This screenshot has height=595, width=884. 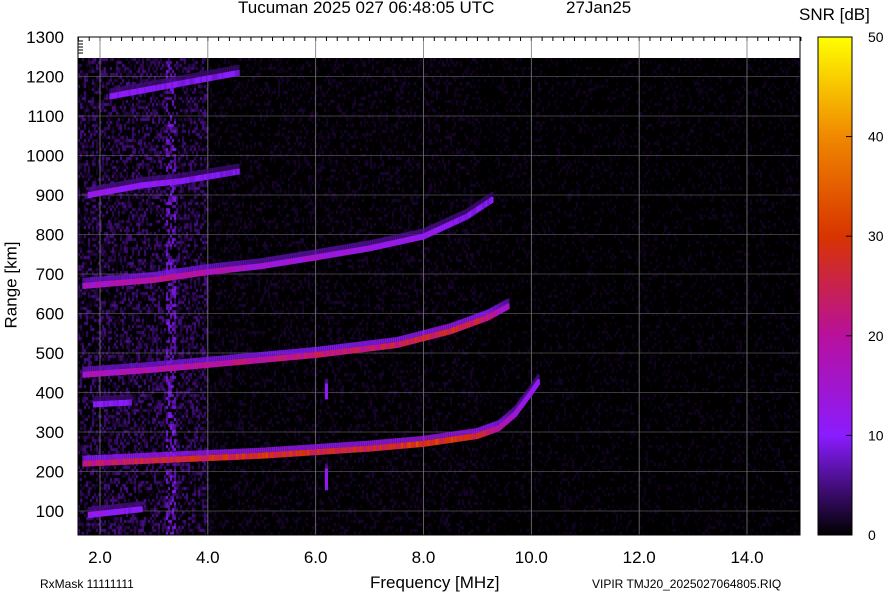 I want to click on x-tick-label: 14.0, so click(x=746, y=557).